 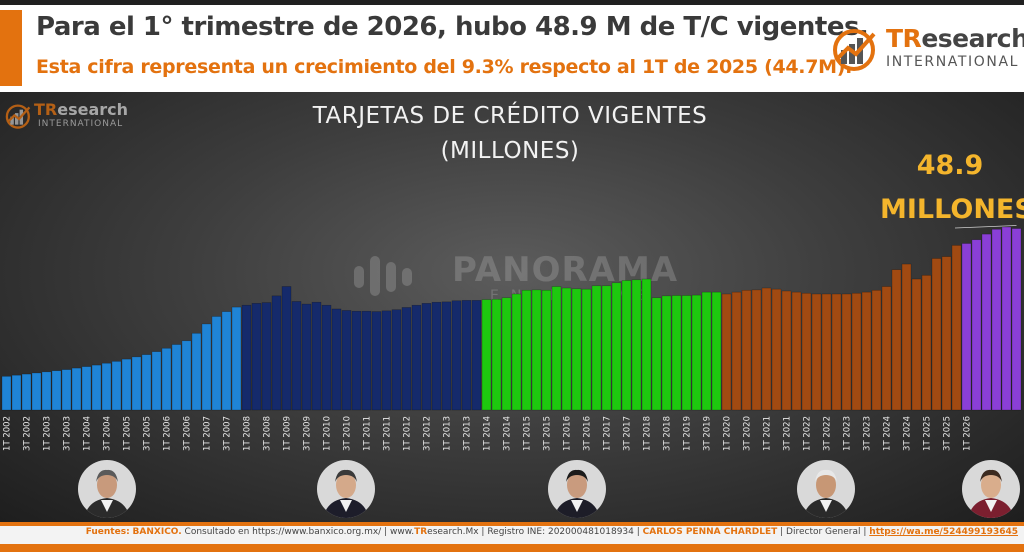 I want to click on x-tick-label: 1T 2014, so click(x=488, y=433).